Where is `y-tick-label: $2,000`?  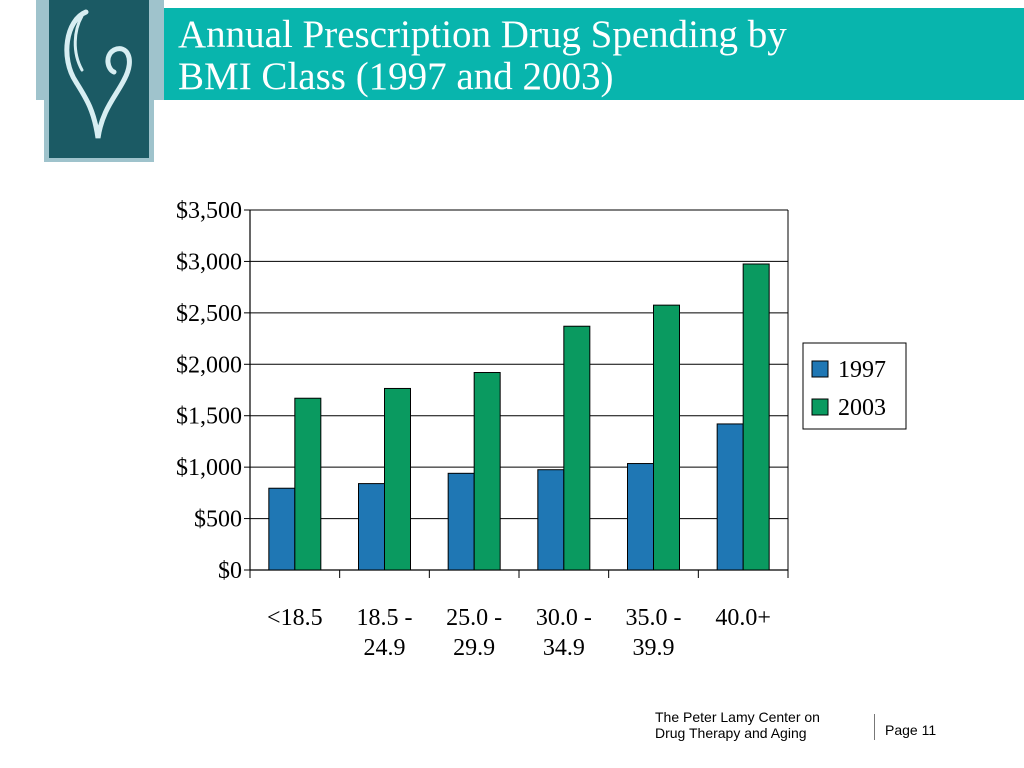
y-tick-label: $2,000 is located at coordinates (209, 365).